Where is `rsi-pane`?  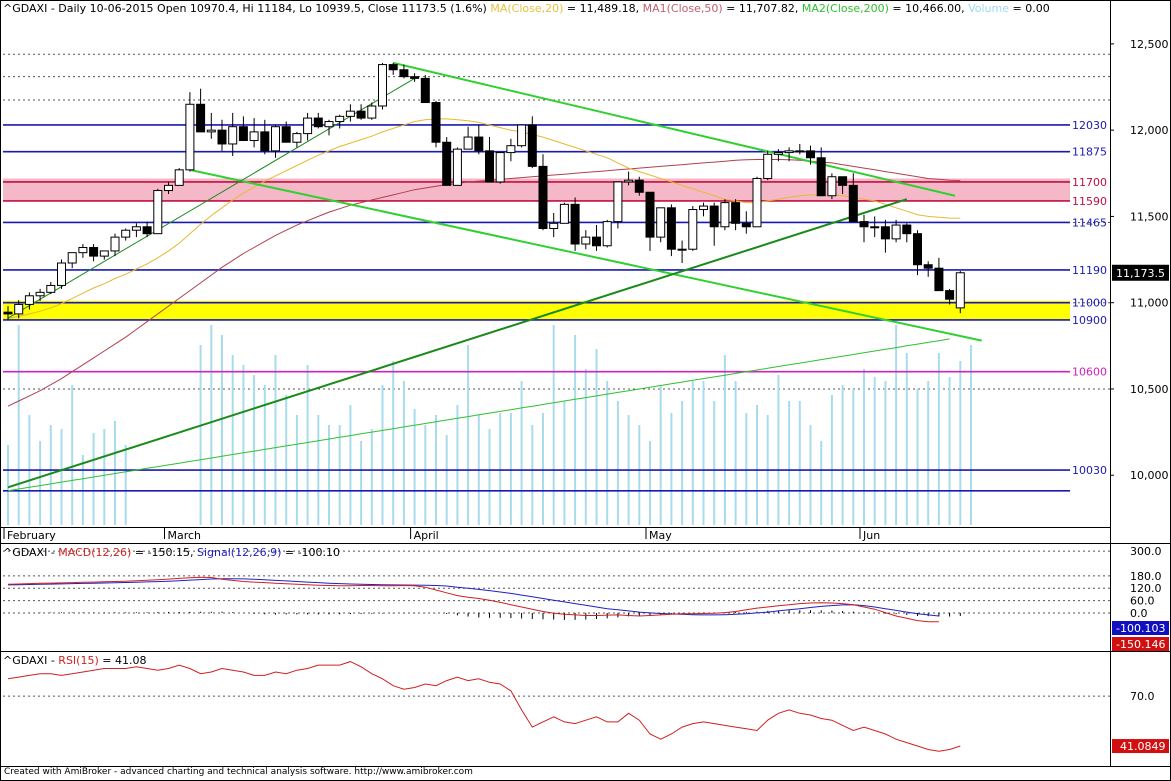
rsi-pane is located at coordinates (556, 706).